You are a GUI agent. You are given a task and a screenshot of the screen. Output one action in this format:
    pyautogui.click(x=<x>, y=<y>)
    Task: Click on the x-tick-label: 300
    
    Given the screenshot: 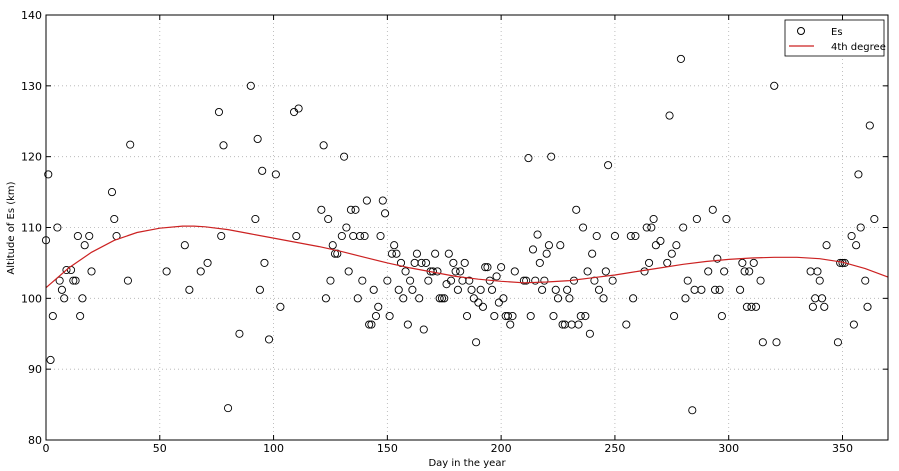 What is the action you would take?
    pyautogui.click(x=728, y=448)
    